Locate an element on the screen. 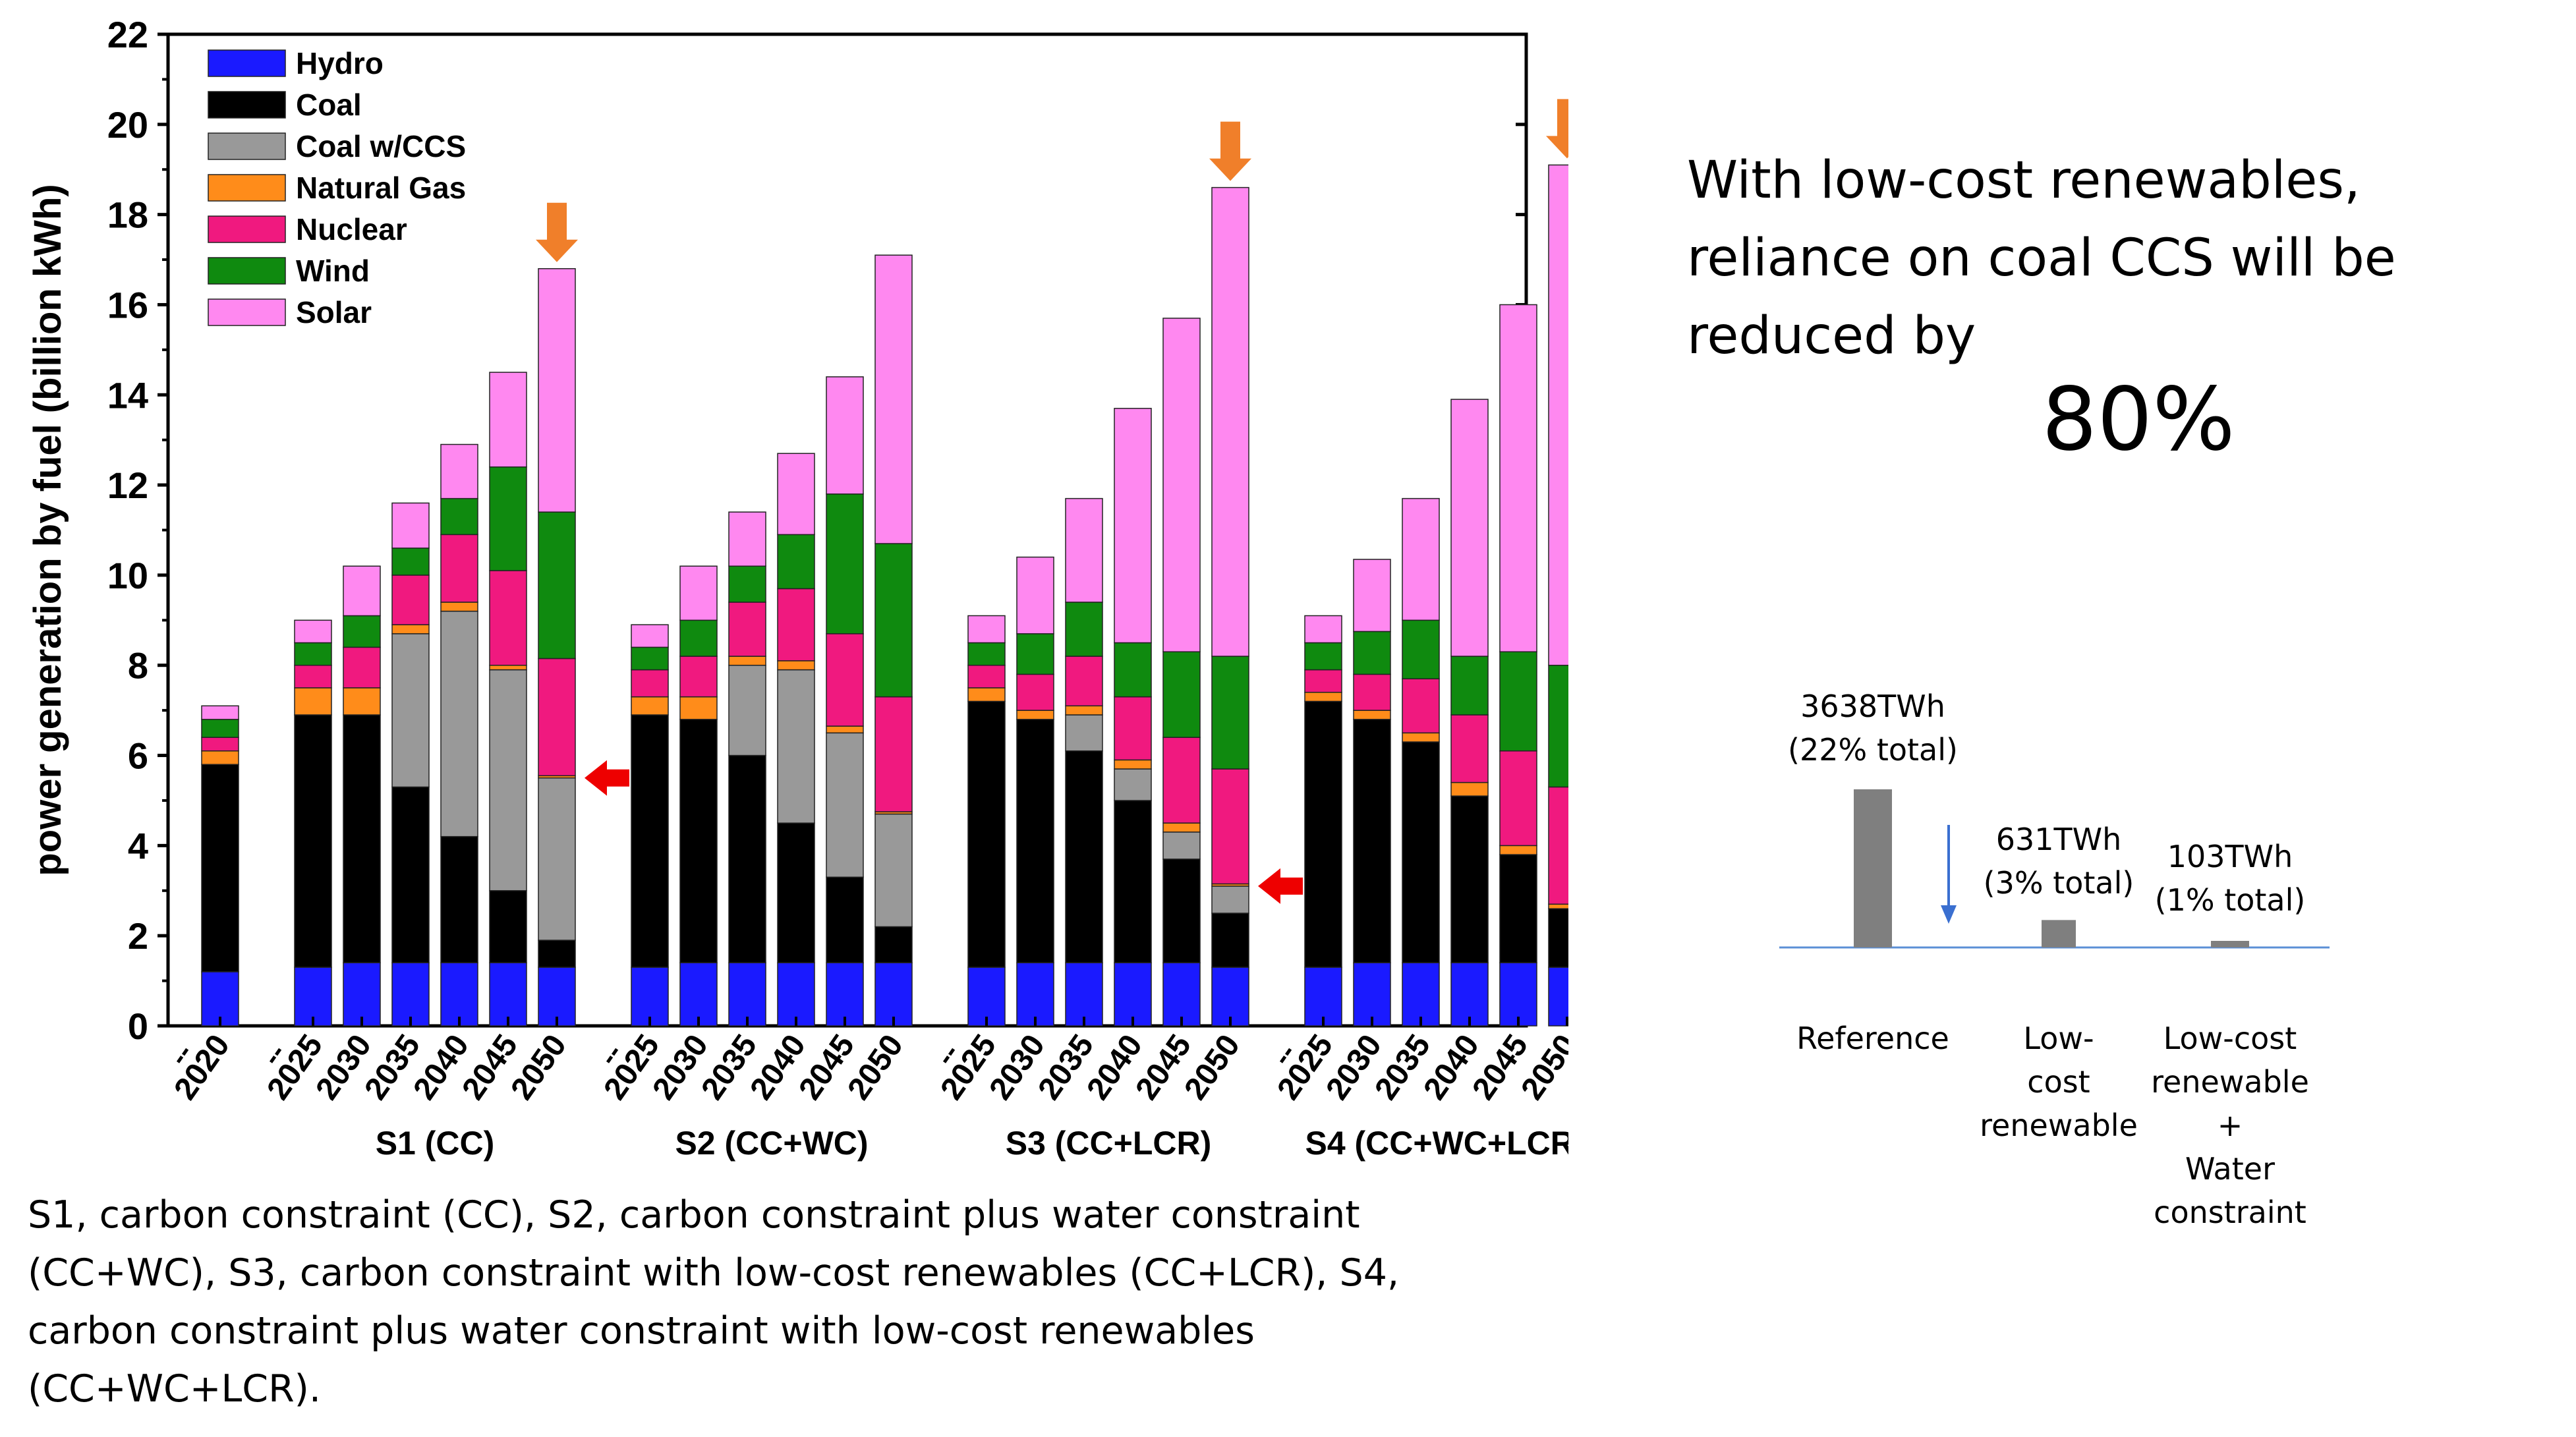  mini-category-label: Water is located at coordinates (2230, 1169).